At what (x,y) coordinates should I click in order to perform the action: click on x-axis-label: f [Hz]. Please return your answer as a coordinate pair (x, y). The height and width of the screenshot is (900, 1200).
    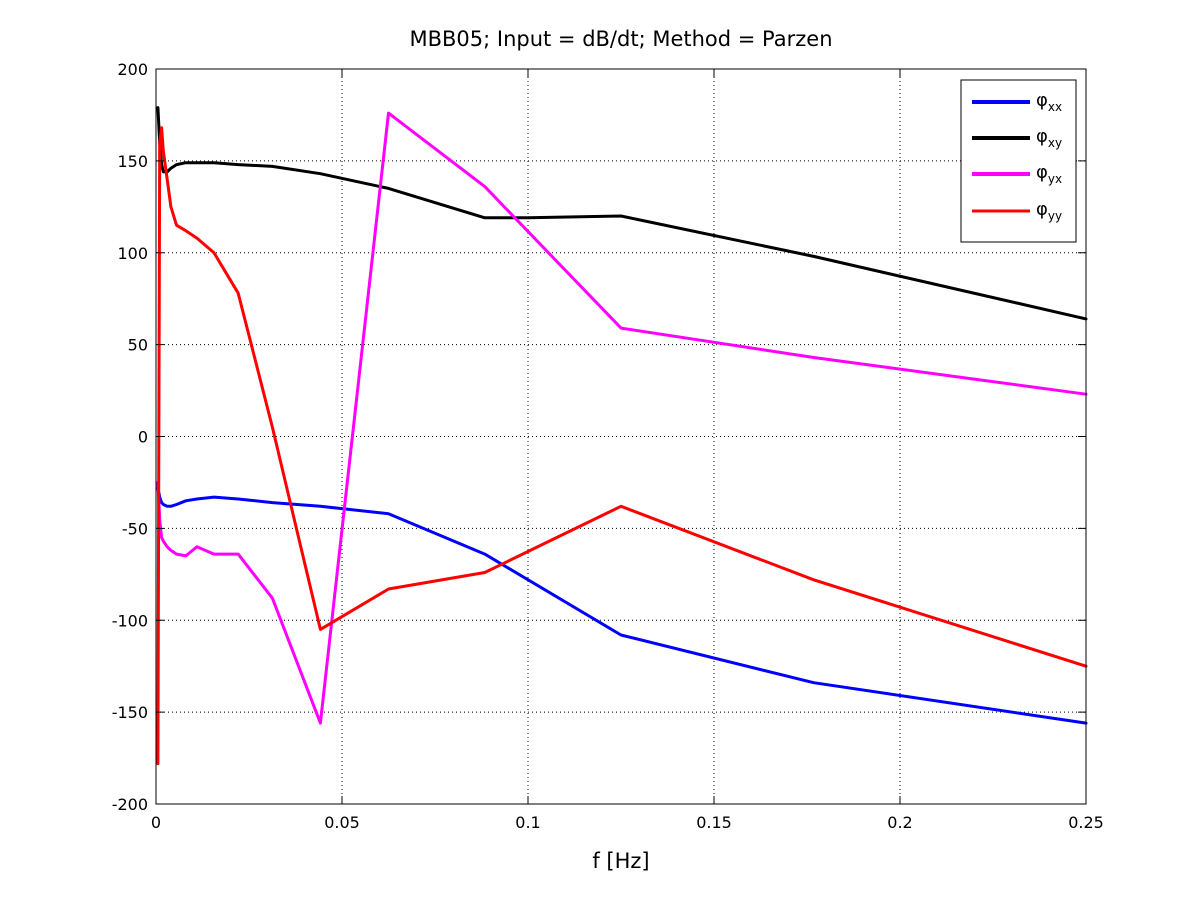
    Looking at the image, I should click on (620, 861).